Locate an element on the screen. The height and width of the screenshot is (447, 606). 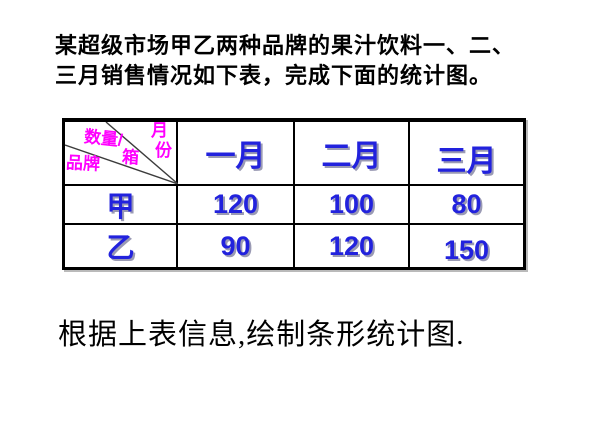
value-b-february: 120 is located at coordinates (352, 246).